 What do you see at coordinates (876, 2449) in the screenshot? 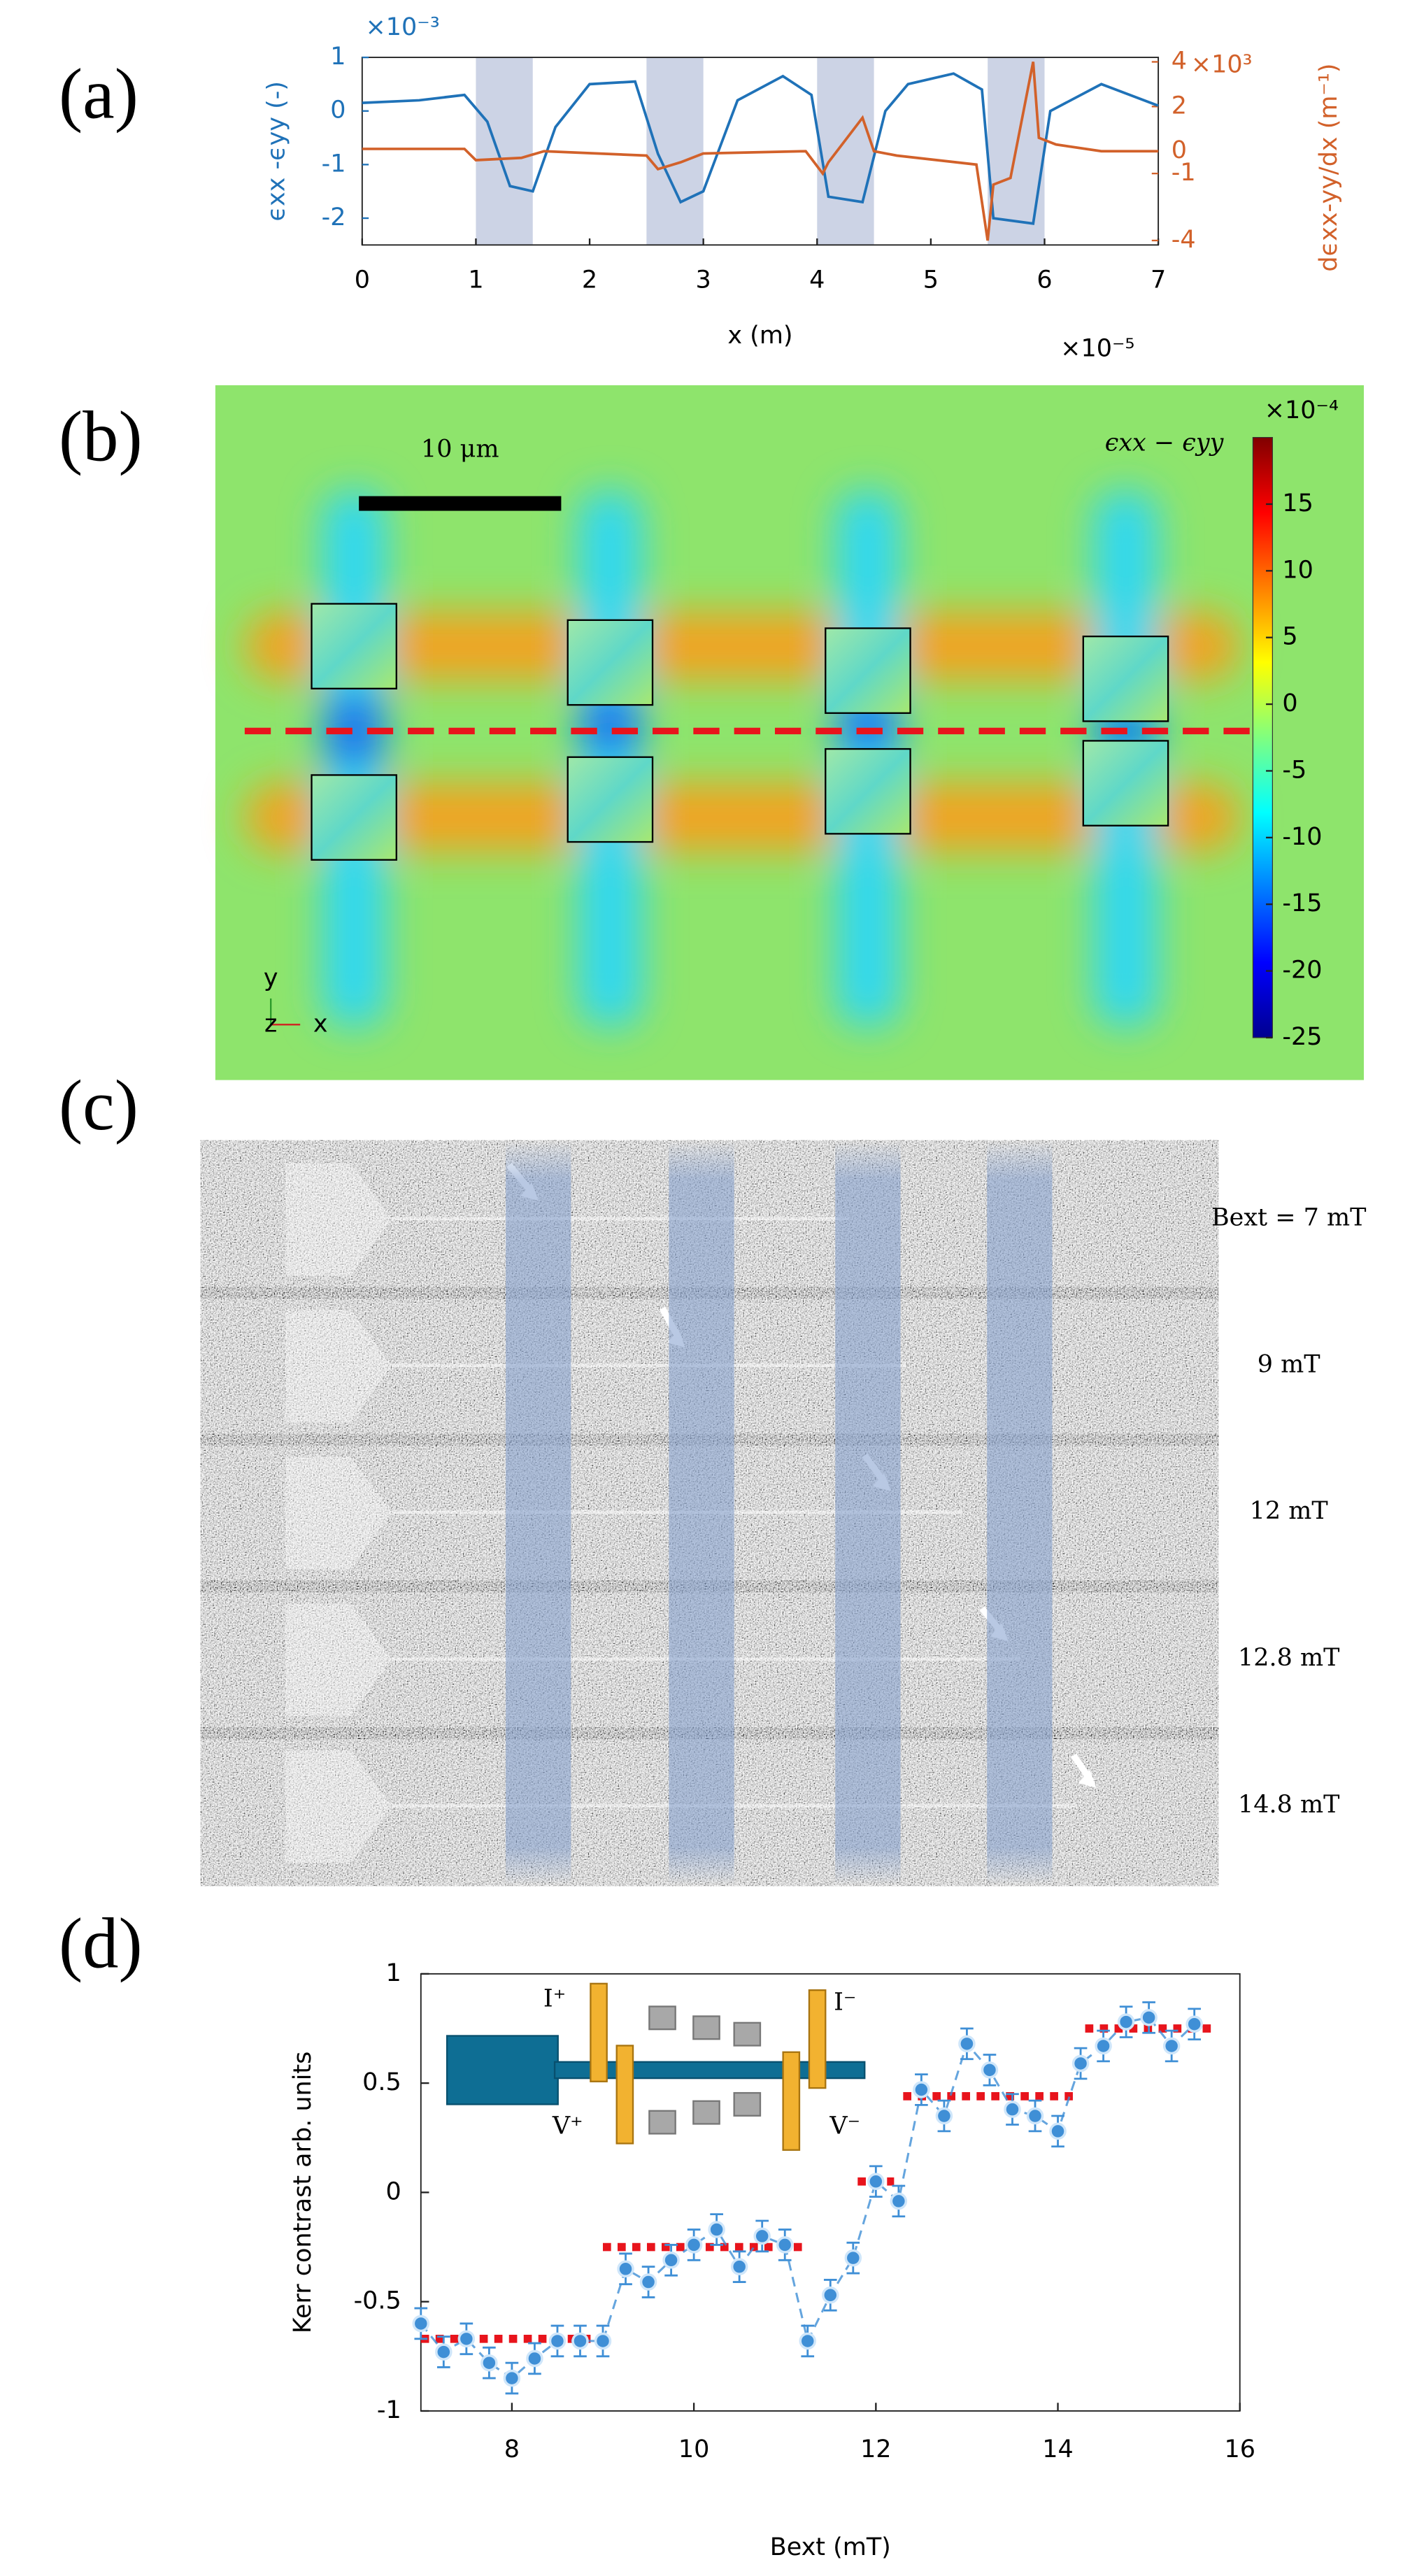
I see `x-tick-label: 12` at bounding box center [876, 2449].